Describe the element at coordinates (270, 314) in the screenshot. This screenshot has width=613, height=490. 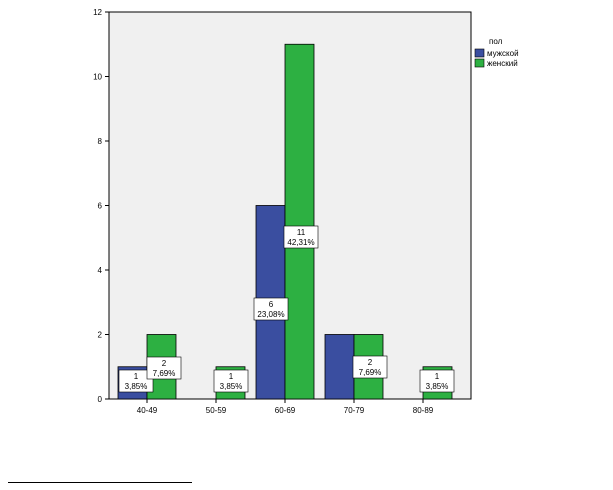
I see `data-label-percent: 23,08%` at that location.